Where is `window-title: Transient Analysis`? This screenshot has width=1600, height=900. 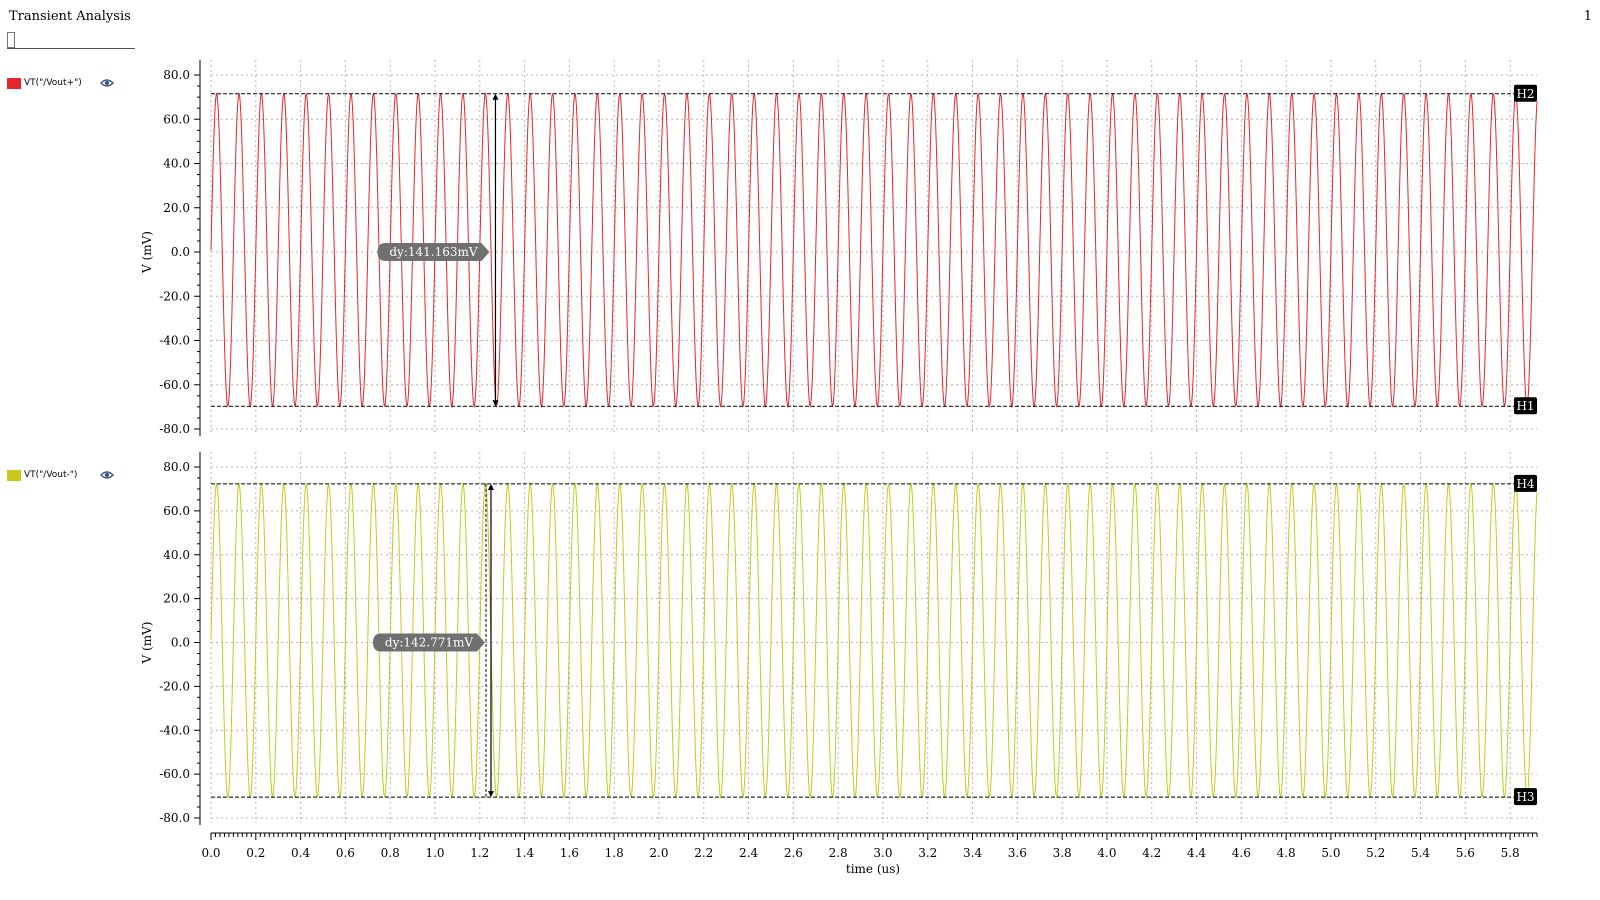 window-title: Transient Analysis is located at coordinates (70, 16).